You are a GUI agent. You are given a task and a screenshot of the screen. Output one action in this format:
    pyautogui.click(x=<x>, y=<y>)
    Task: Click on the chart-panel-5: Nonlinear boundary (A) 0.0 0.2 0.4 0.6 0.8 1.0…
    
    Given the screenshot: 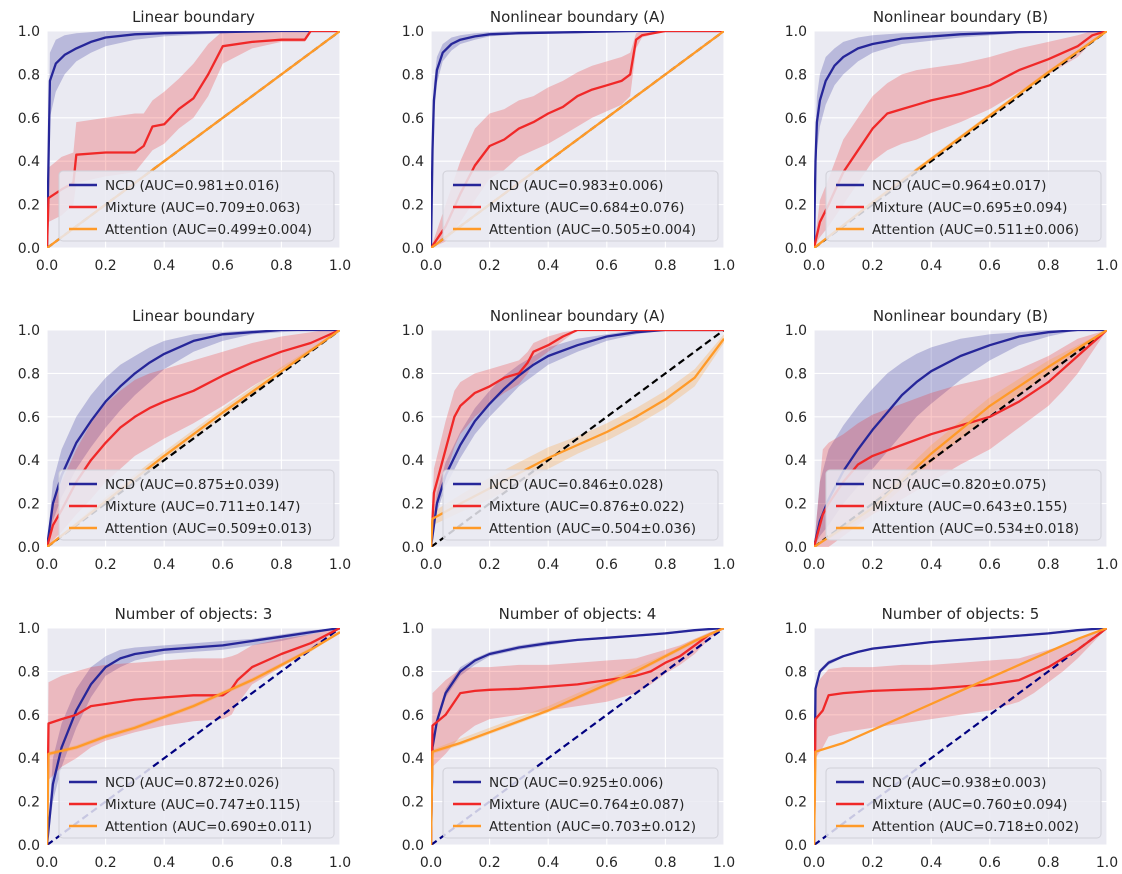 What is the action you would take?
    pyautogui.click(x=568, y=440)
    